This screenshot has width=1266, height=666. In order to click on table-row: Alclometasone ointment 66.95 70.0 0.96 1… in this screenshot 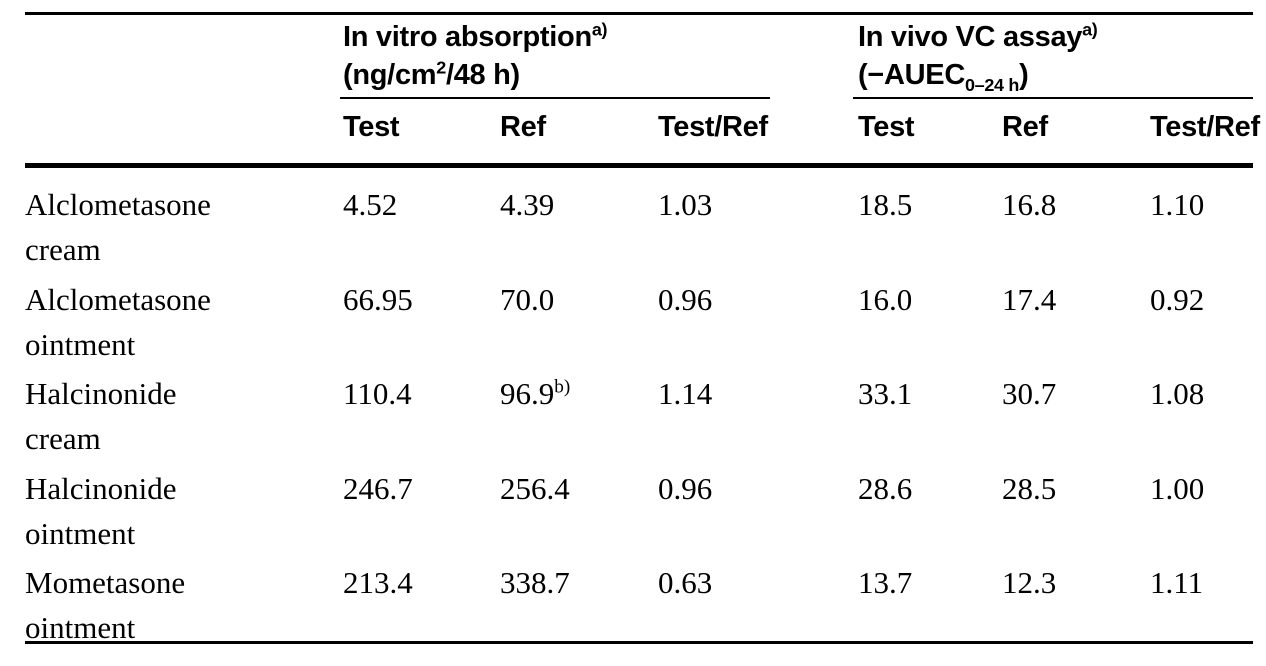, I will do `click(639, 312)`.